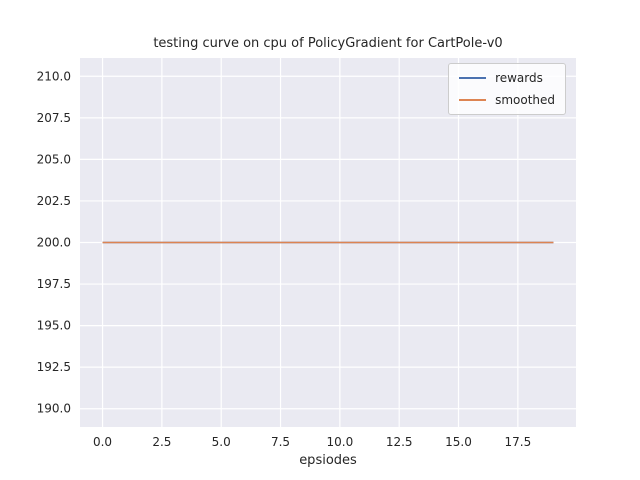 The width and height of the screenshot is (640, 480). I want to click on y-tick-label: 197.5, so click(54, 284).